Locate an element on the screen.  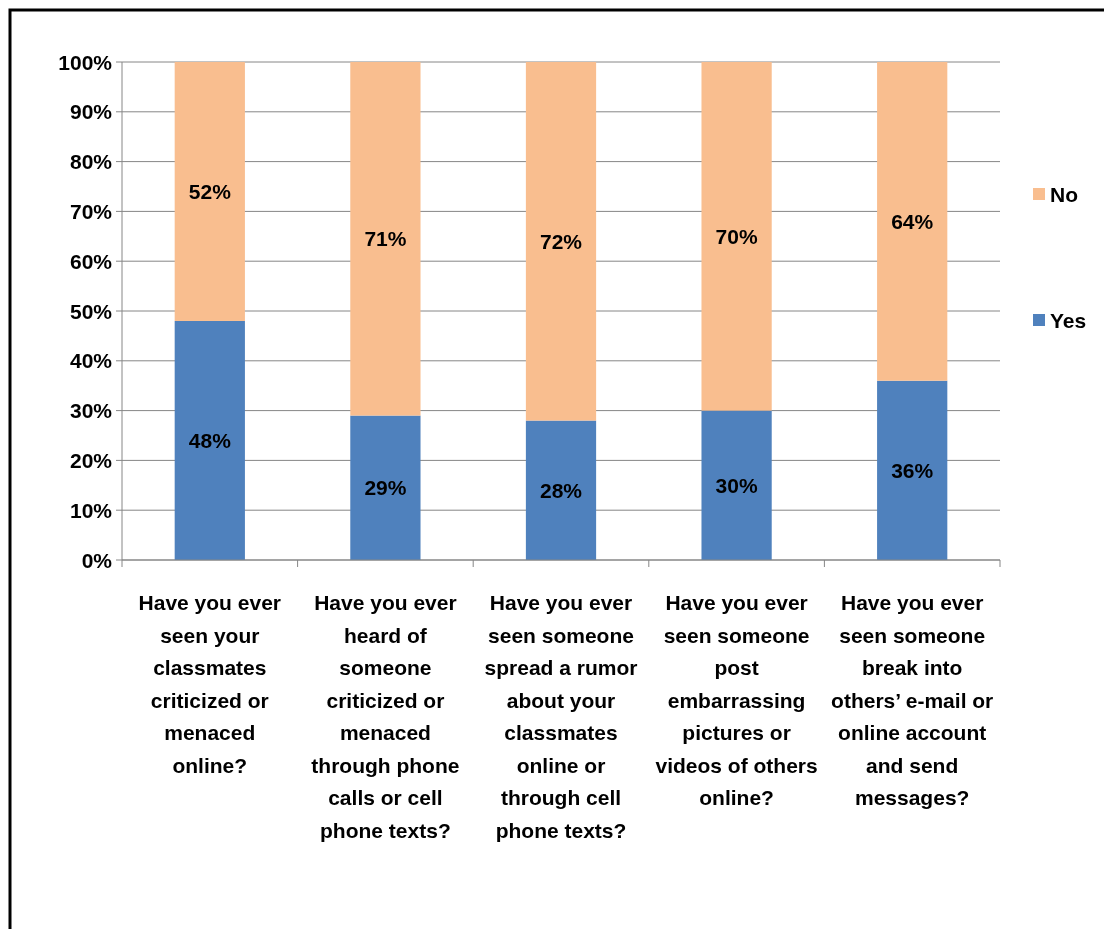
data-label: 64% is located at coordinates (912, 221).